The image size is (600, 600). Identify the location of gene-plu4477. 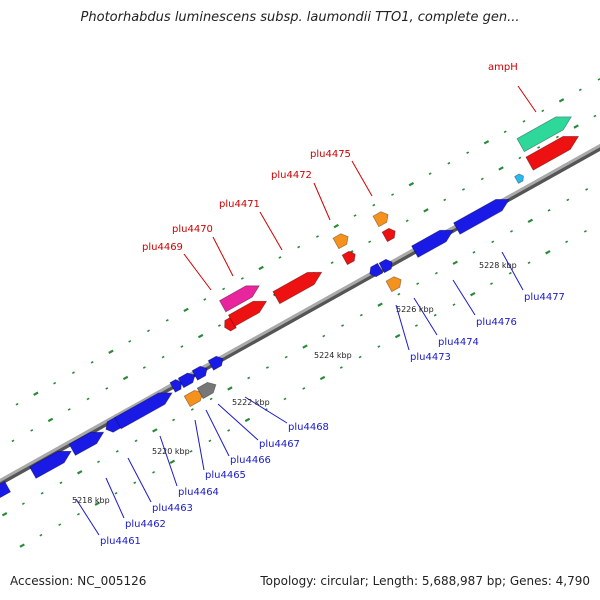
(481, 216).